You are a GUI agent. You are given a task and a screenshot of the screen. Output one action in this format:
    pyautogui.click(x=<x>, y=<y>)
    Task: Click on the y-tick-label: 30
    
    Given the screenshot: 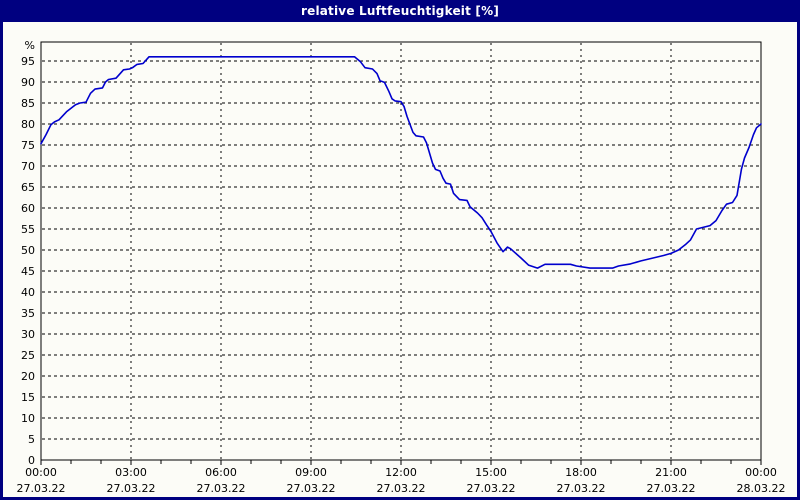 What is the action you would take?
    pyautogui.click(x=28, y=334)
    